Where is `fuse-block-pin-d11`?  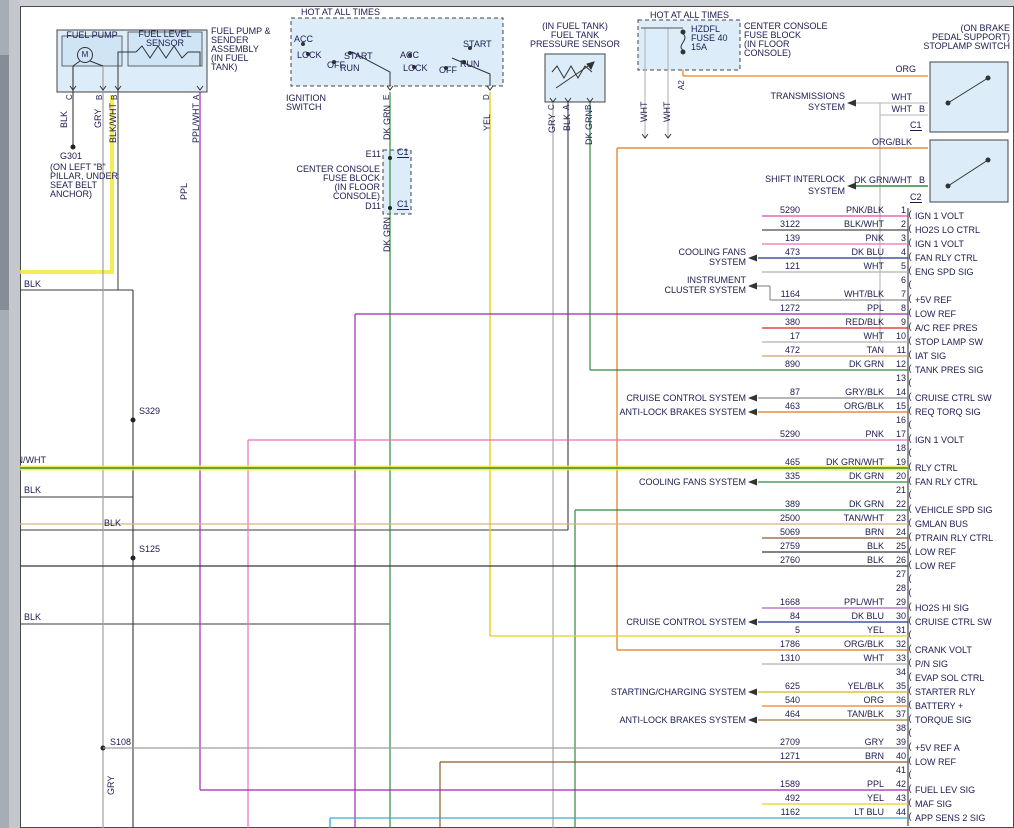
fuse-block-pin-d11 is located at coordinates (390, 208).